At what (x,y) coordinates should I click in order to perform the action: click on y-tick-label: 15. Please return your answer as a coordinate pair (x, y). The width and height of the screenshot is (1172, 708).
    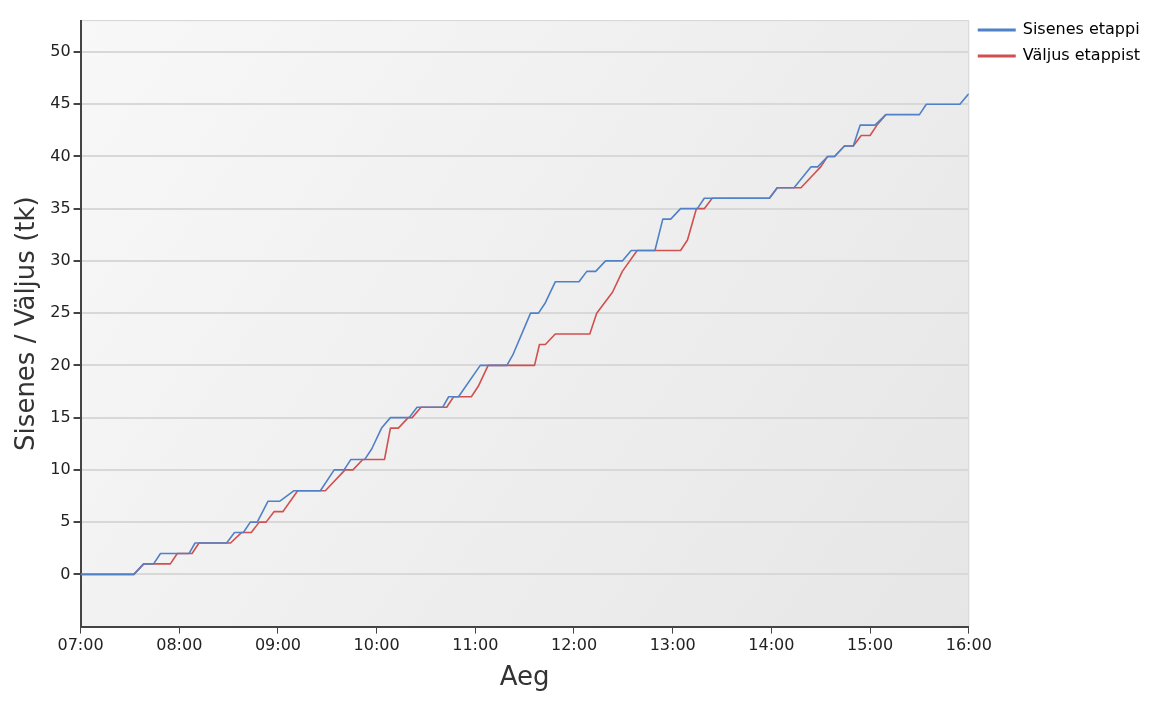
    Looking at the image, I should click on (60, 416).